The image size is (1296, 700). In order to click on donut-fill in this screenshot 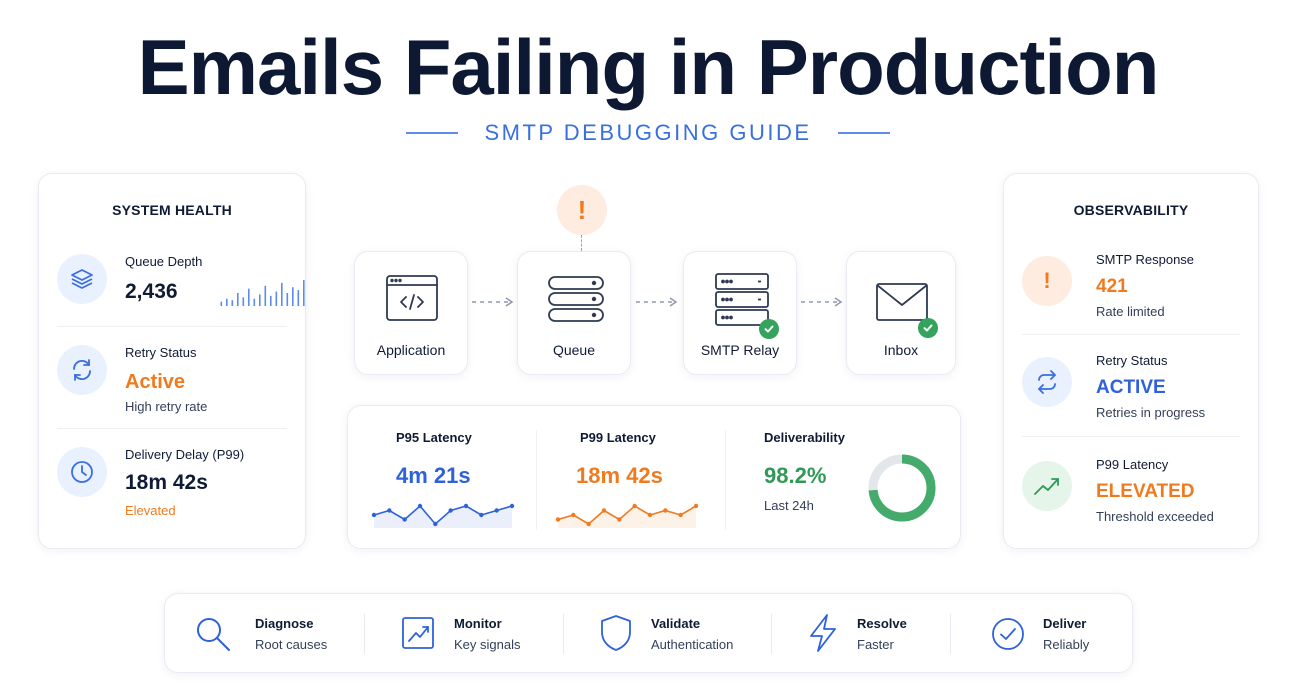, I will do `click(902, 488)`.